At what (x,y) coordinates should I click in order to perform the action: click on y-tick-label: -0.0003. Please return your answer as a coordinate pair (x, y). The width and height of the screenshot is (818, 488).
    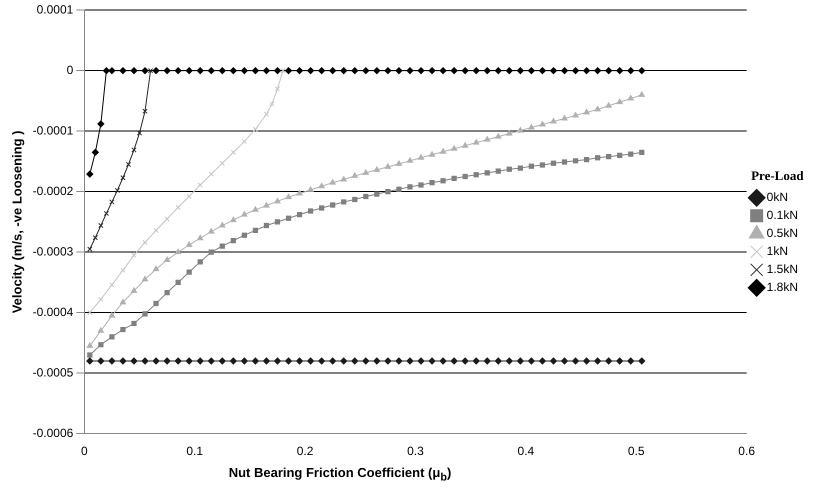
    Looking at the image, I should click on (53, 251).